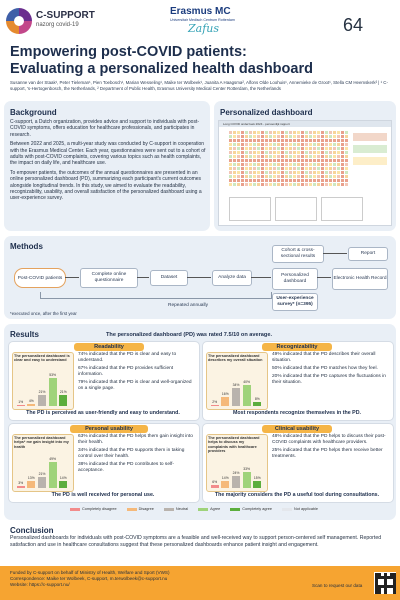 Image resolution: width=400 pixels, height=600 pixels. Describe the element at coordinates (360, 279) in the screenshot. I see `flow-electronic-health-record: Electronic Health Record` at that location.